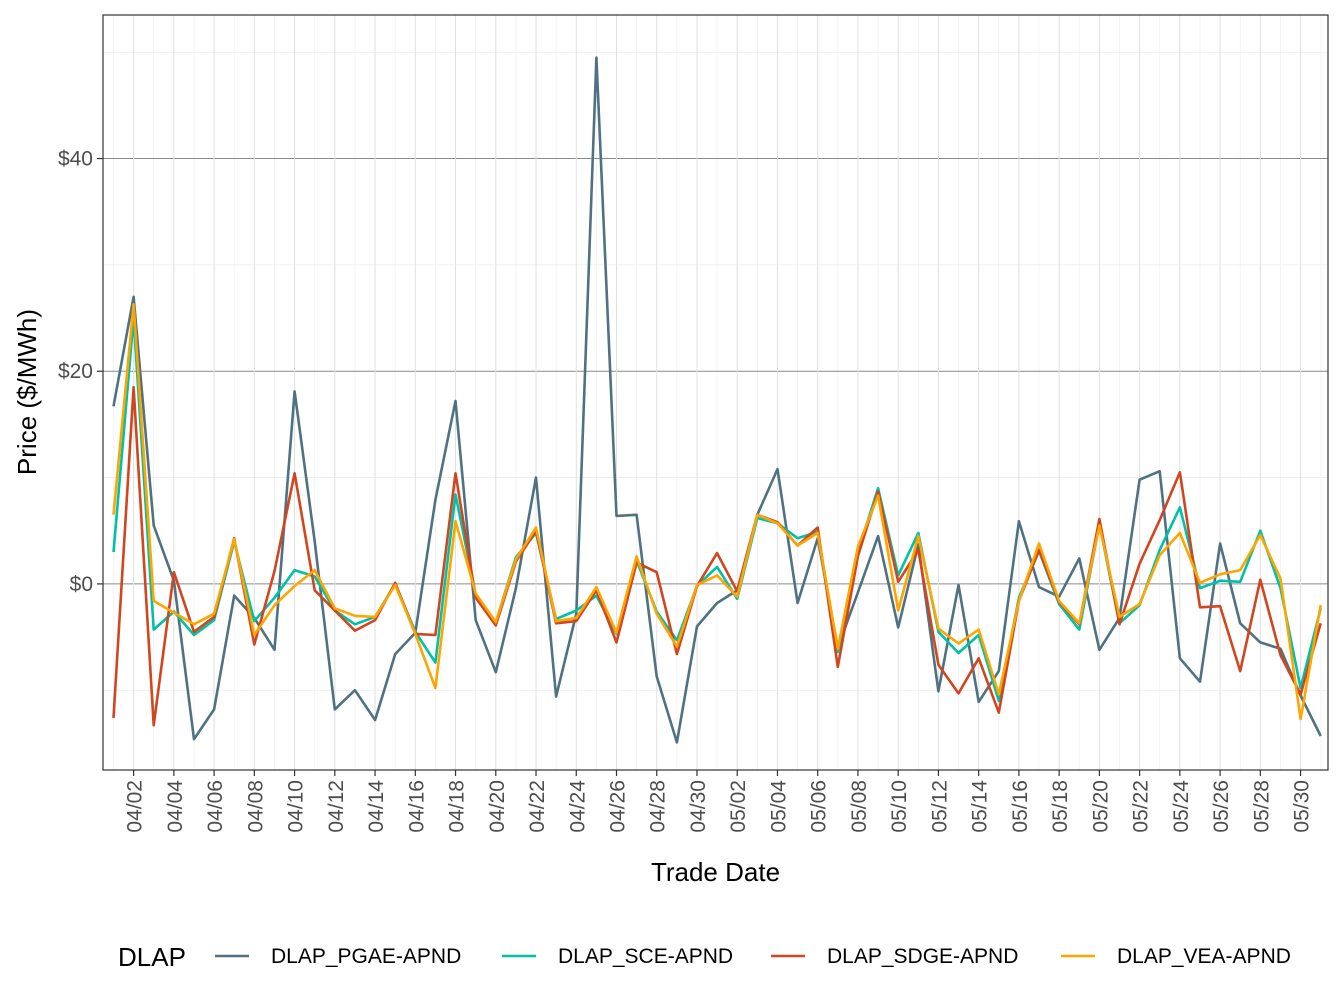 This screenshot has width=1344, height=1008. I want to click on y-tick-label: $20, so click(75, 371).